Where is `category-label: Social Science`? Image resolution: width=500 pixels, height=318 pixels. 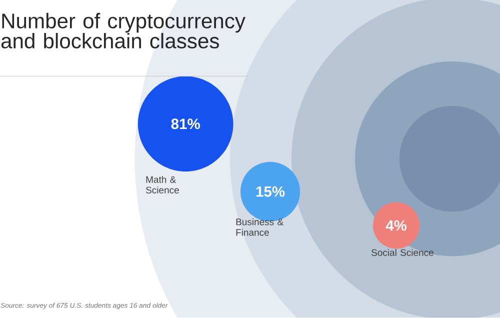
category-label: Social Science is located at coordinates (402, 252).